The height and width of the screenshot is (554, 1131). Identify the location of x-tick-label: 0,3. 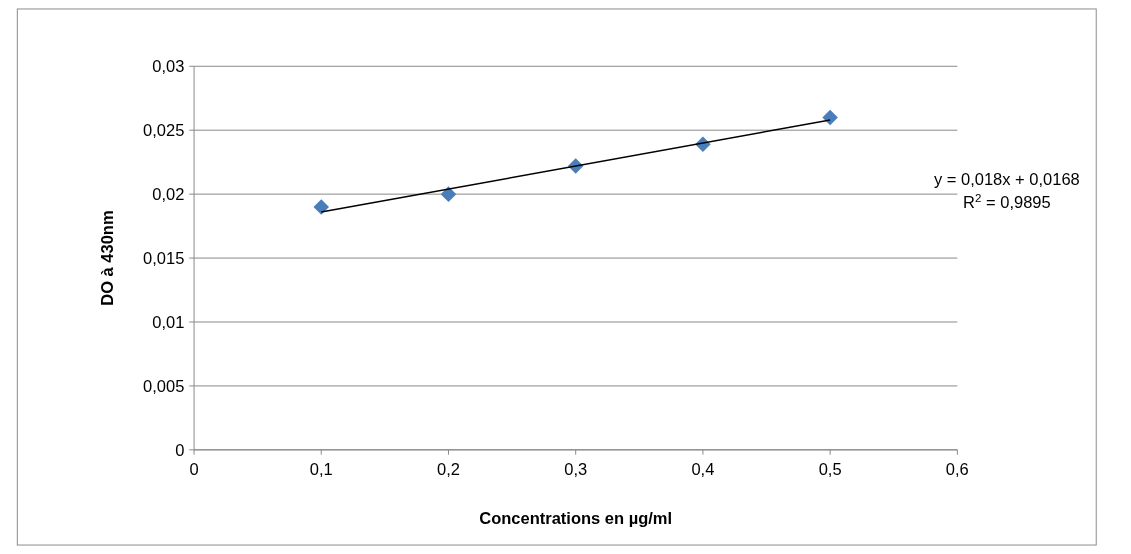
(576, 469).